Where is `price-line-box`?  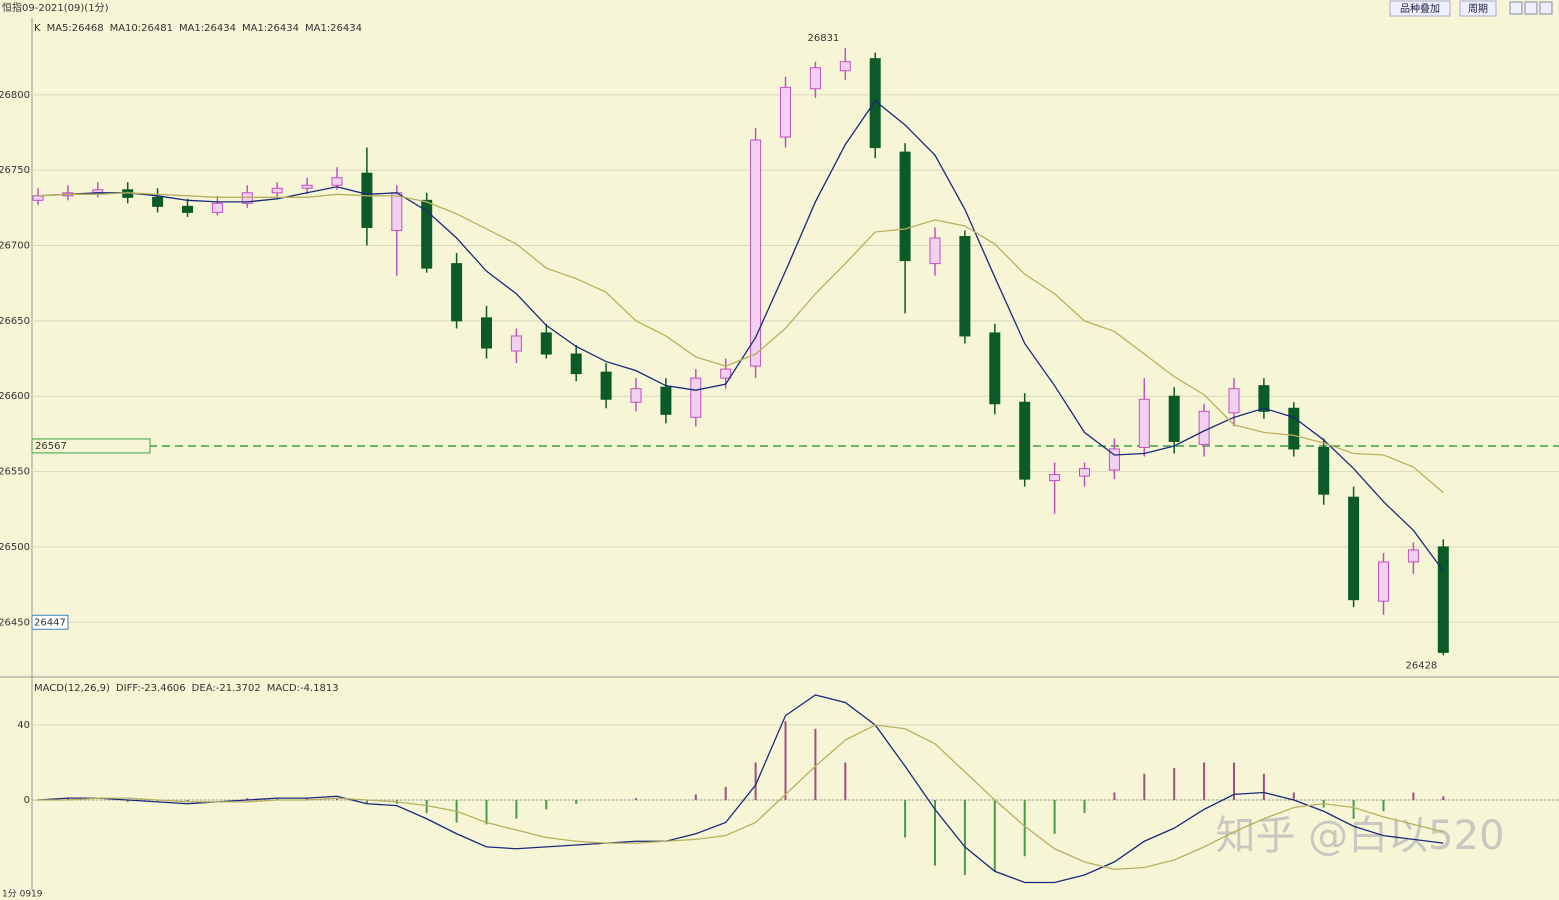
price-line-box is located at coordinates (91, 446).